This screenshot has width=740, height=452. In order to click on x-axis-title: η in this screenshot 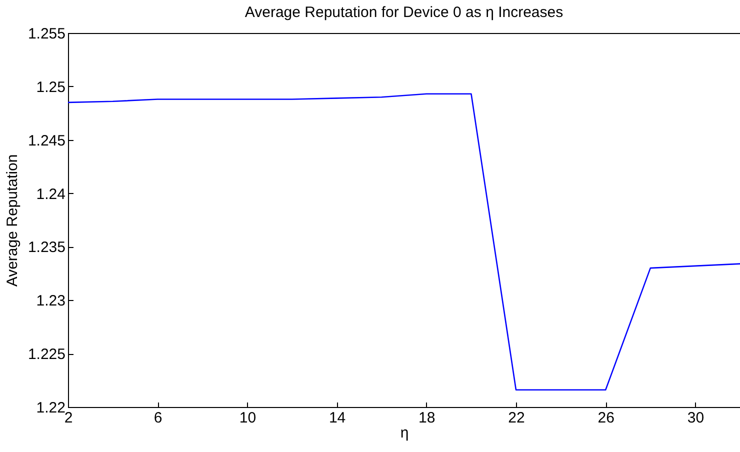, I will do `click(404, 433)`.